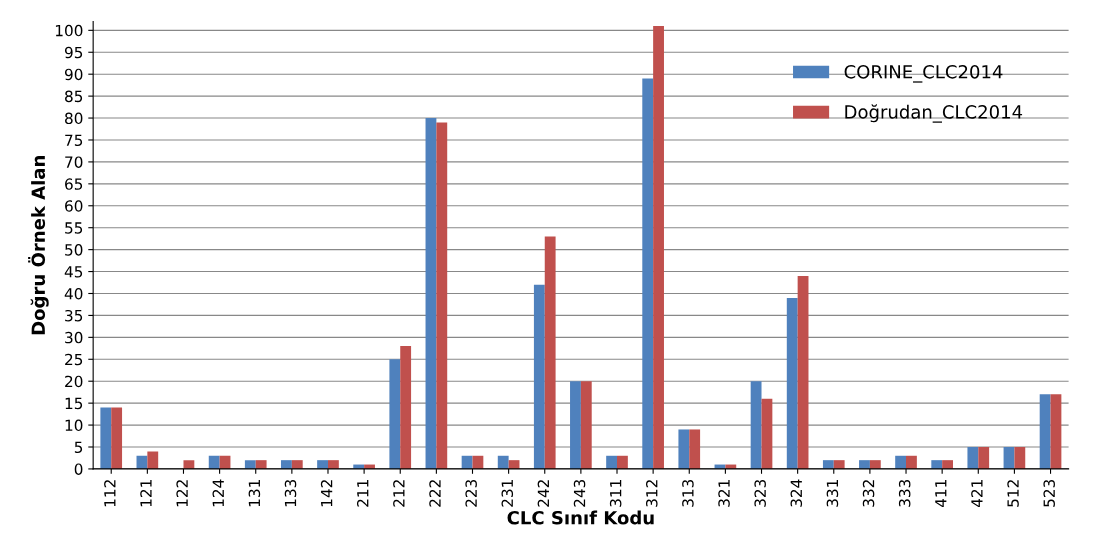  Describe the element at coordinates (1013, 493) in the screenshot. I see `x-tick-label: 512` at that location.